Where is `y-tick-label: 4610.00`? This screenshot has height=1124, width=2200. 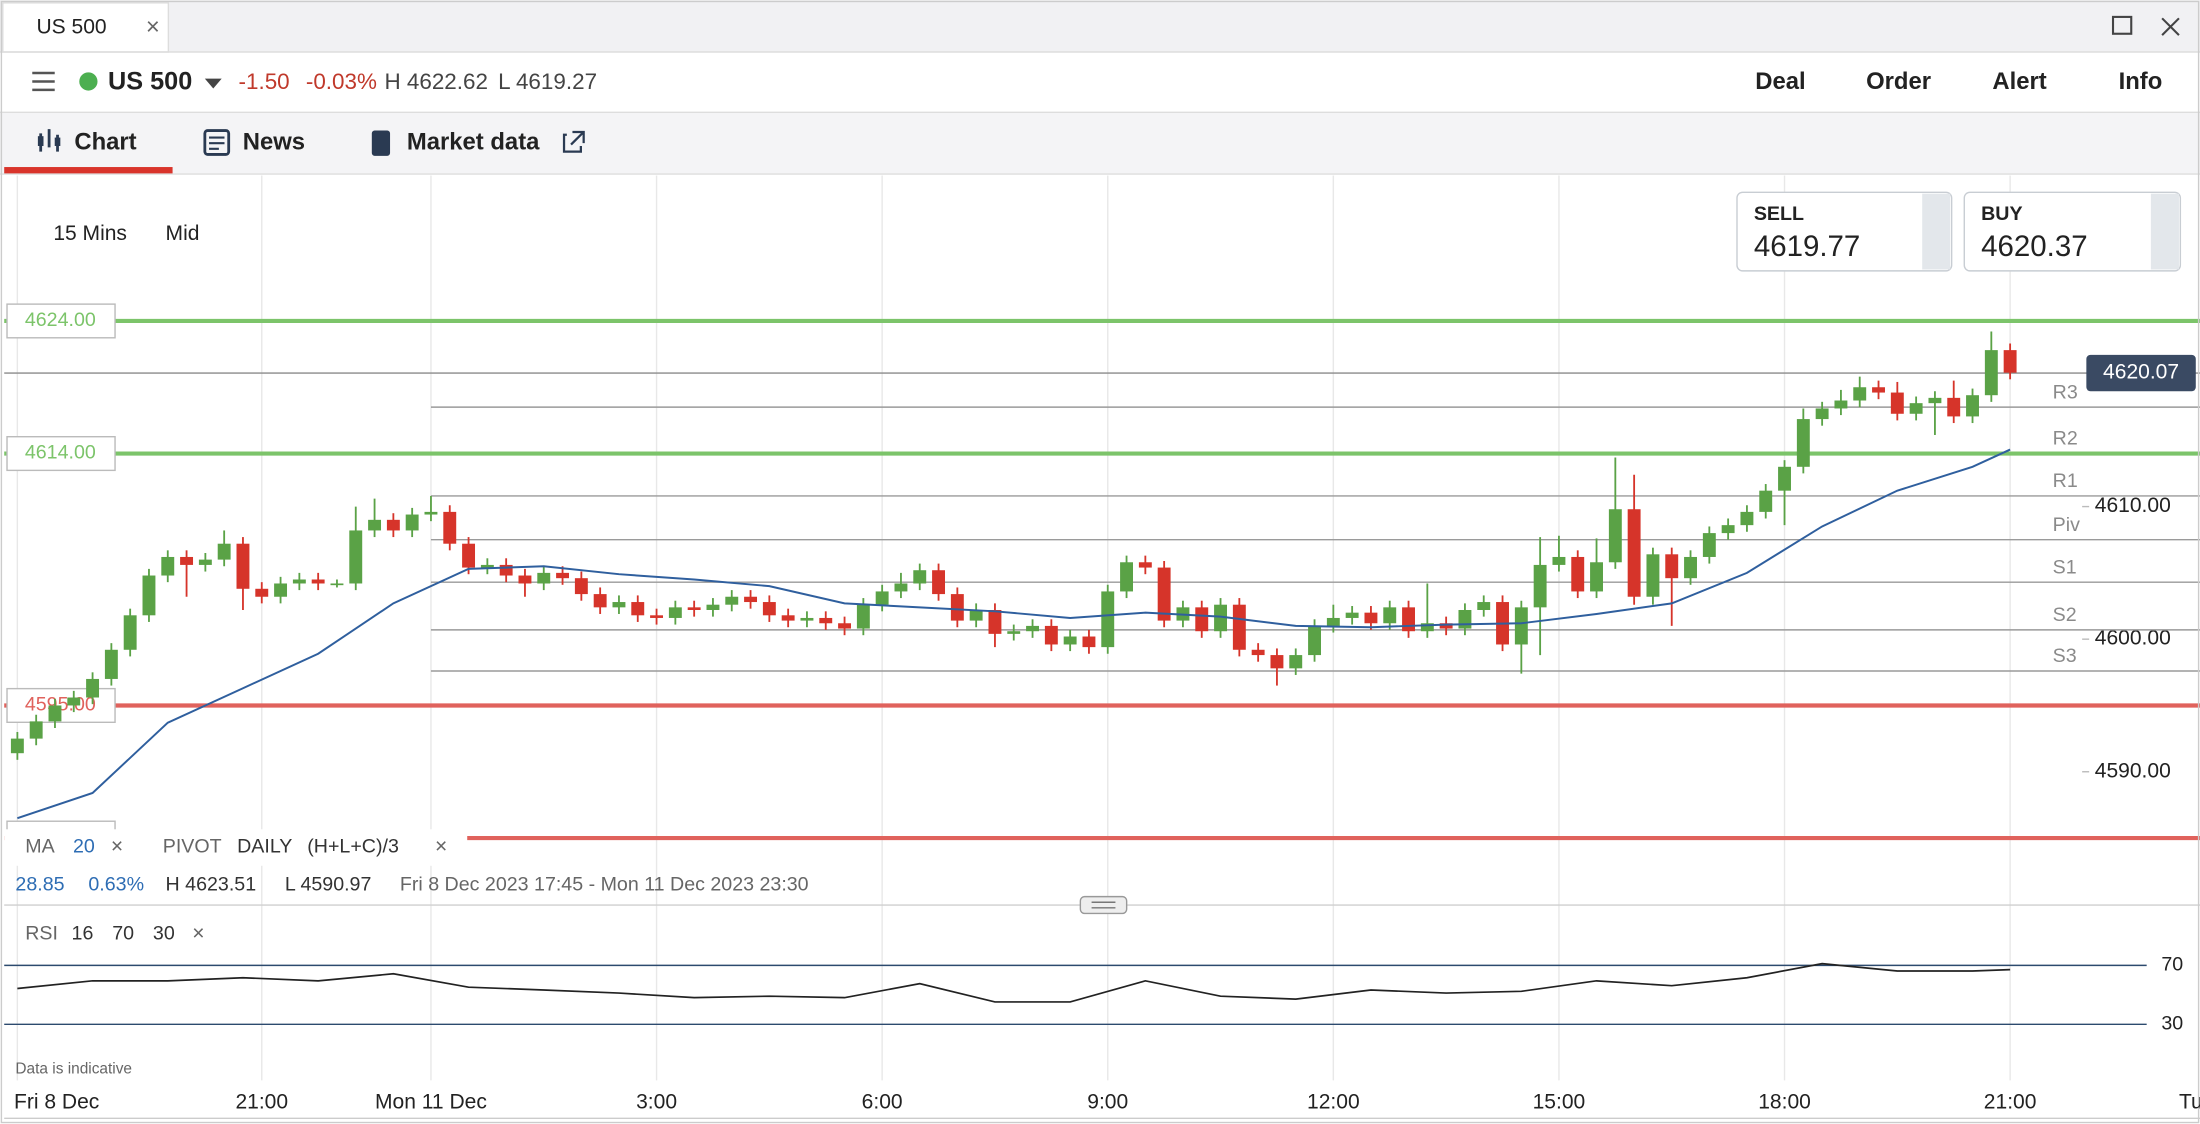 y-tick-label: 4610.00 is located at coordinates (2133, 505).